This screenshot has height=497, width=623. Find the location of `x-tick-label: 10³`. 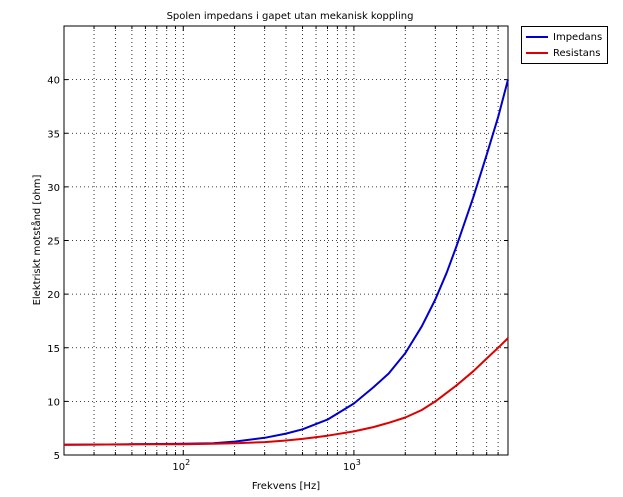

x-tick-label: 10³ is located at coordinates (352, 465).